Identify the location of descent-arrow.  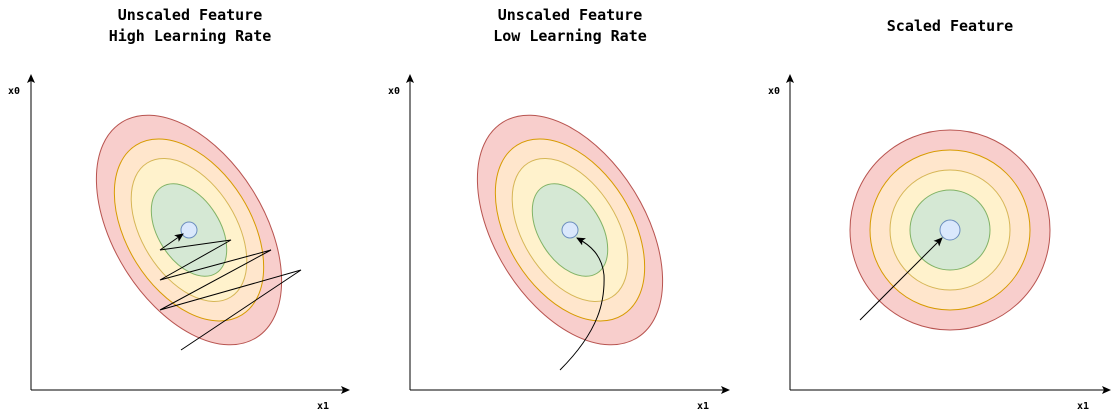
(171, 242).